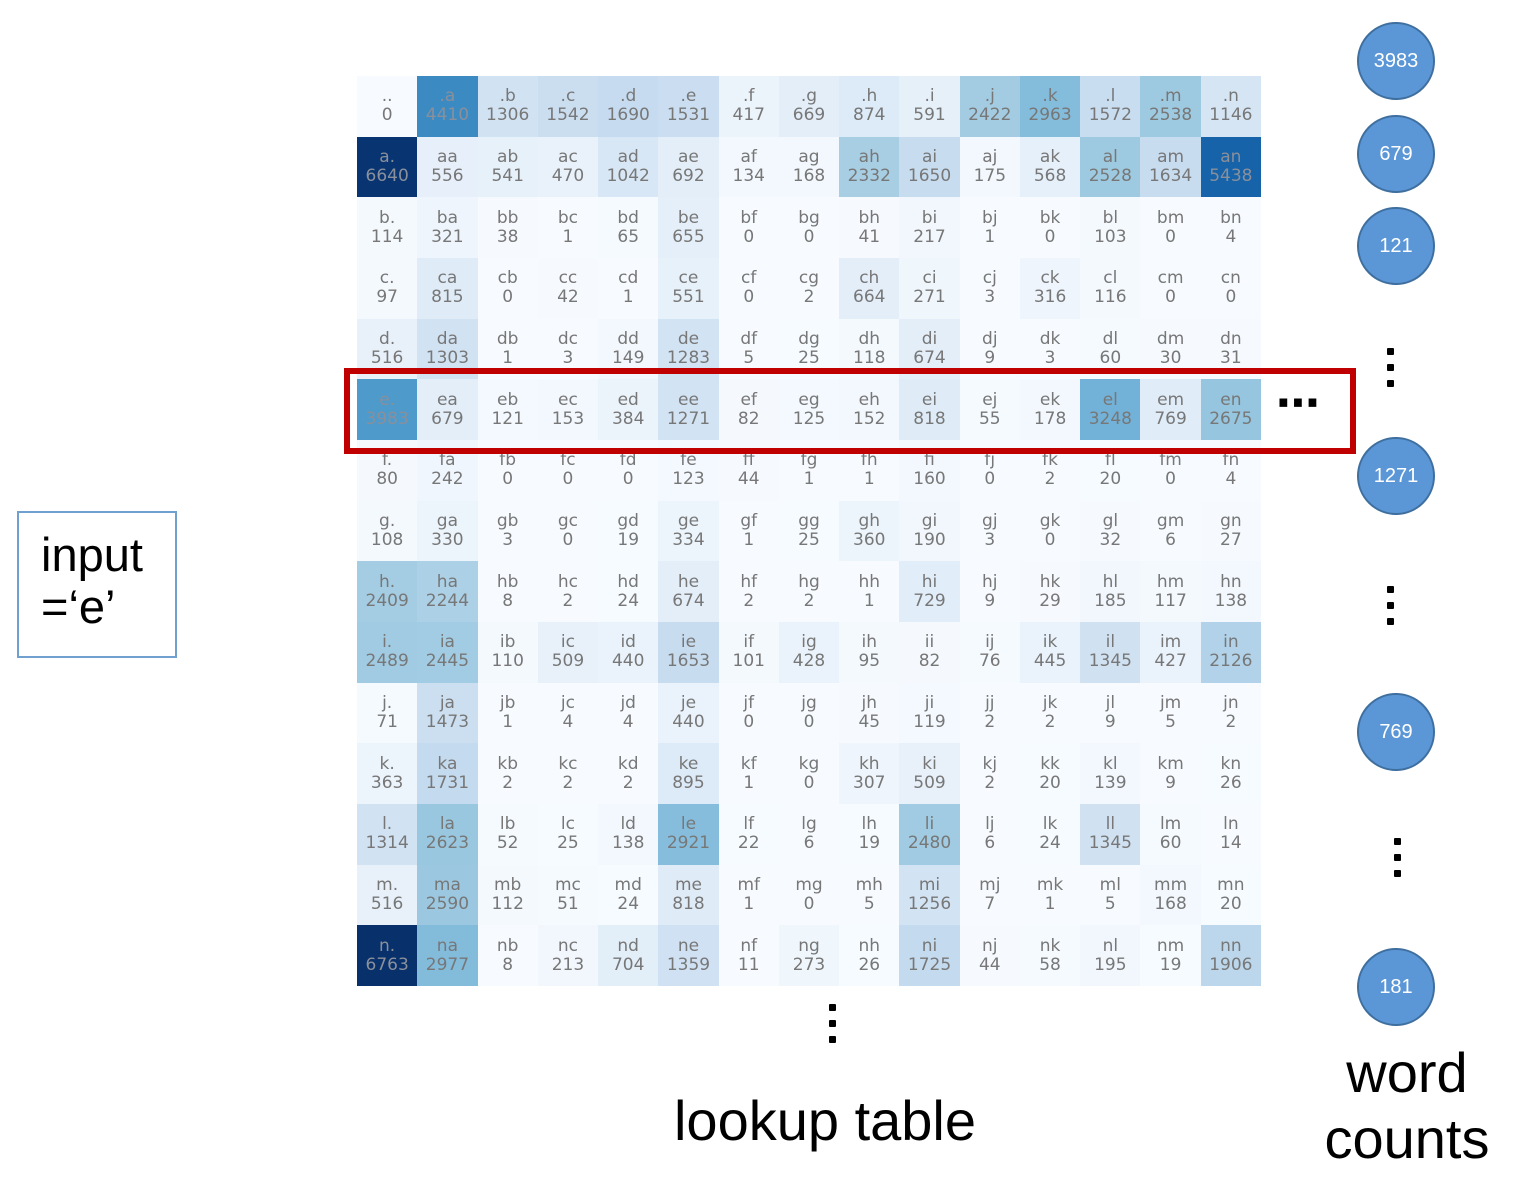 This screenshot has width=1513, height=1186. What do you see at coordinates (387, 661) in the screenshot?
I see `cell-count-value: 2489` at bounding box center [387, 661].